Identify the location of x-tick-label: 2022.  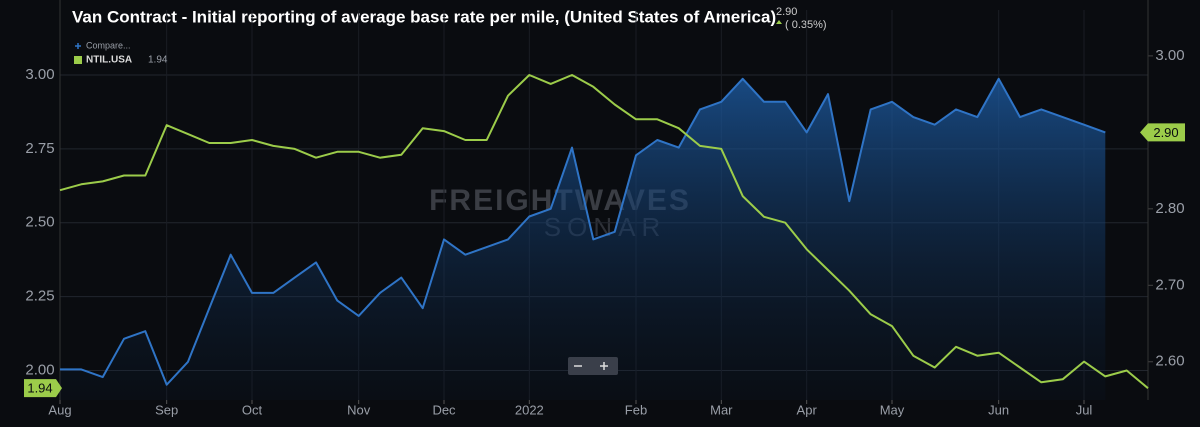
(529, 409).